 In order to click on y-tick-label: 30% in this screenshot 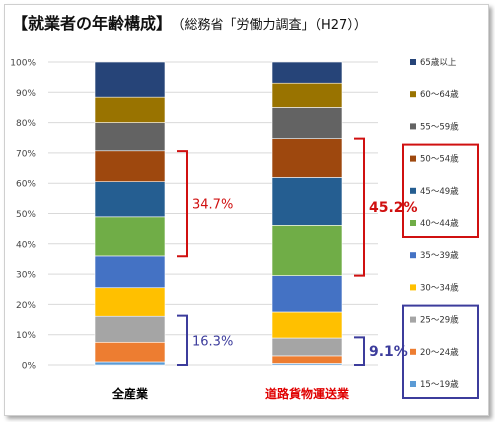, I will do `click(26, 276)`.